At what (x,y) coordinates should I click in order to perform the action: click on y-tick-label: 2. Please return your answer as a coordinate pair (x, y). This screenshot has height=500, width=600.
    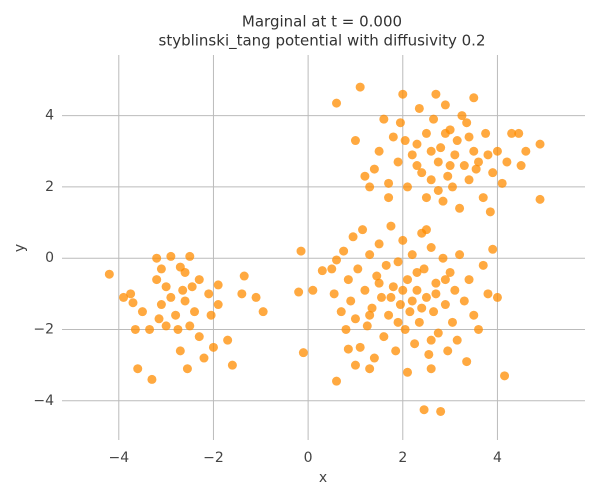
    Looking at the image, I should click on (49, 187).